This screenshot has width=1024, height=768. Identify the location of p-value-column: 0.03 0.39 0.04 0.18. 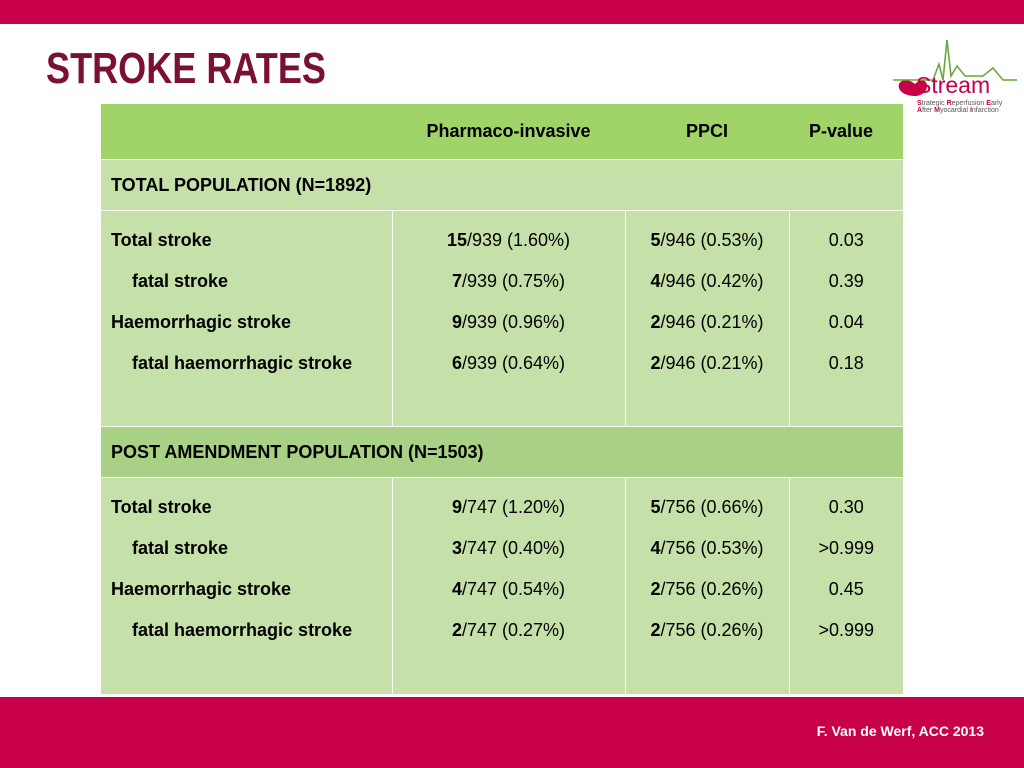
(845, 318).